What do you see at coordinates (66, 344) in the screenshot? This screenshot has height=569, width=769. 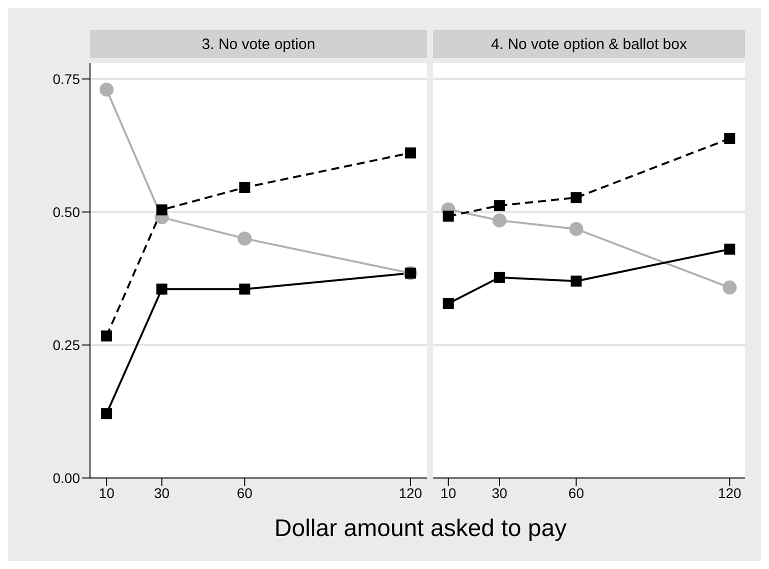 I see `y-tick-label: 0.25` at bounding box center [66, 344].